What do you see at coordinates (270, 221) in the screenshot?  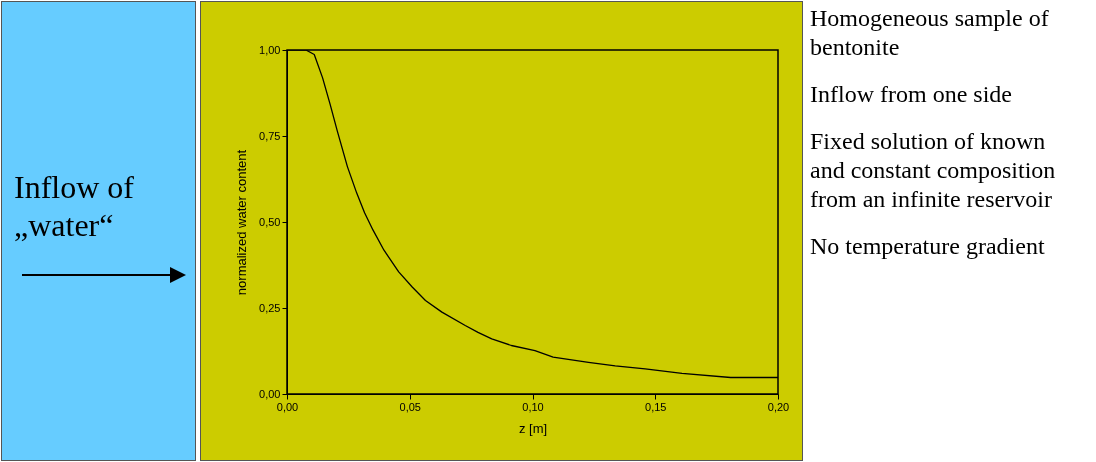 I see `y-tick-label: 0,50` at bounding box center [270, 221].